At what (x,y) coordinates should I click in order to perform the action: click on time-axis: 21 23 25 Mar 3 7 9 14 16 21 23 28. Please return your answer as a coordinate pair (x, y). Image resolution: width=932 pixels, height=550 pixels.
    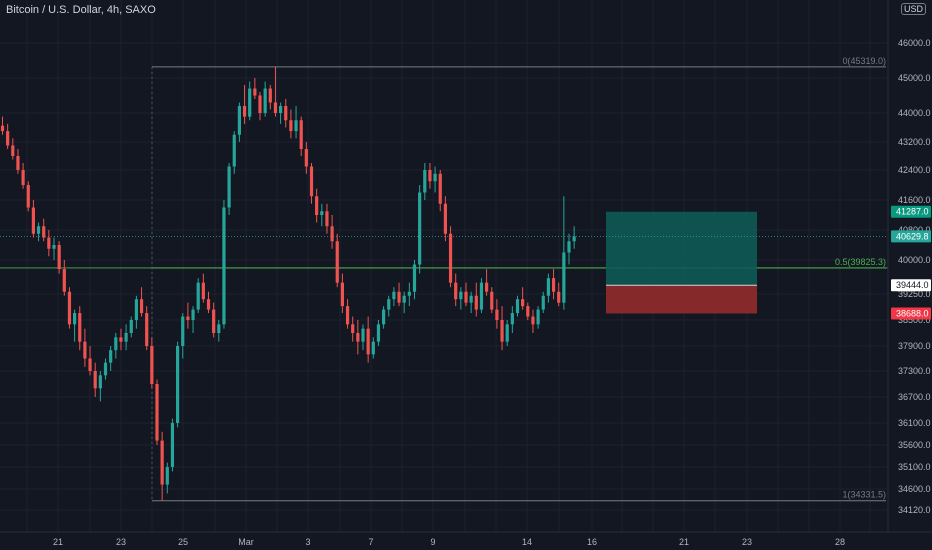
    Looking at the image, I should click on (466, 540).